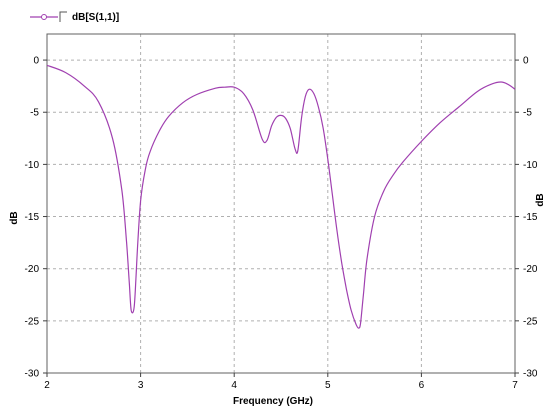 The height and width of the screenshot is (410, 547). I want to click on y-tick-label-right: -5, so click(527, 113).